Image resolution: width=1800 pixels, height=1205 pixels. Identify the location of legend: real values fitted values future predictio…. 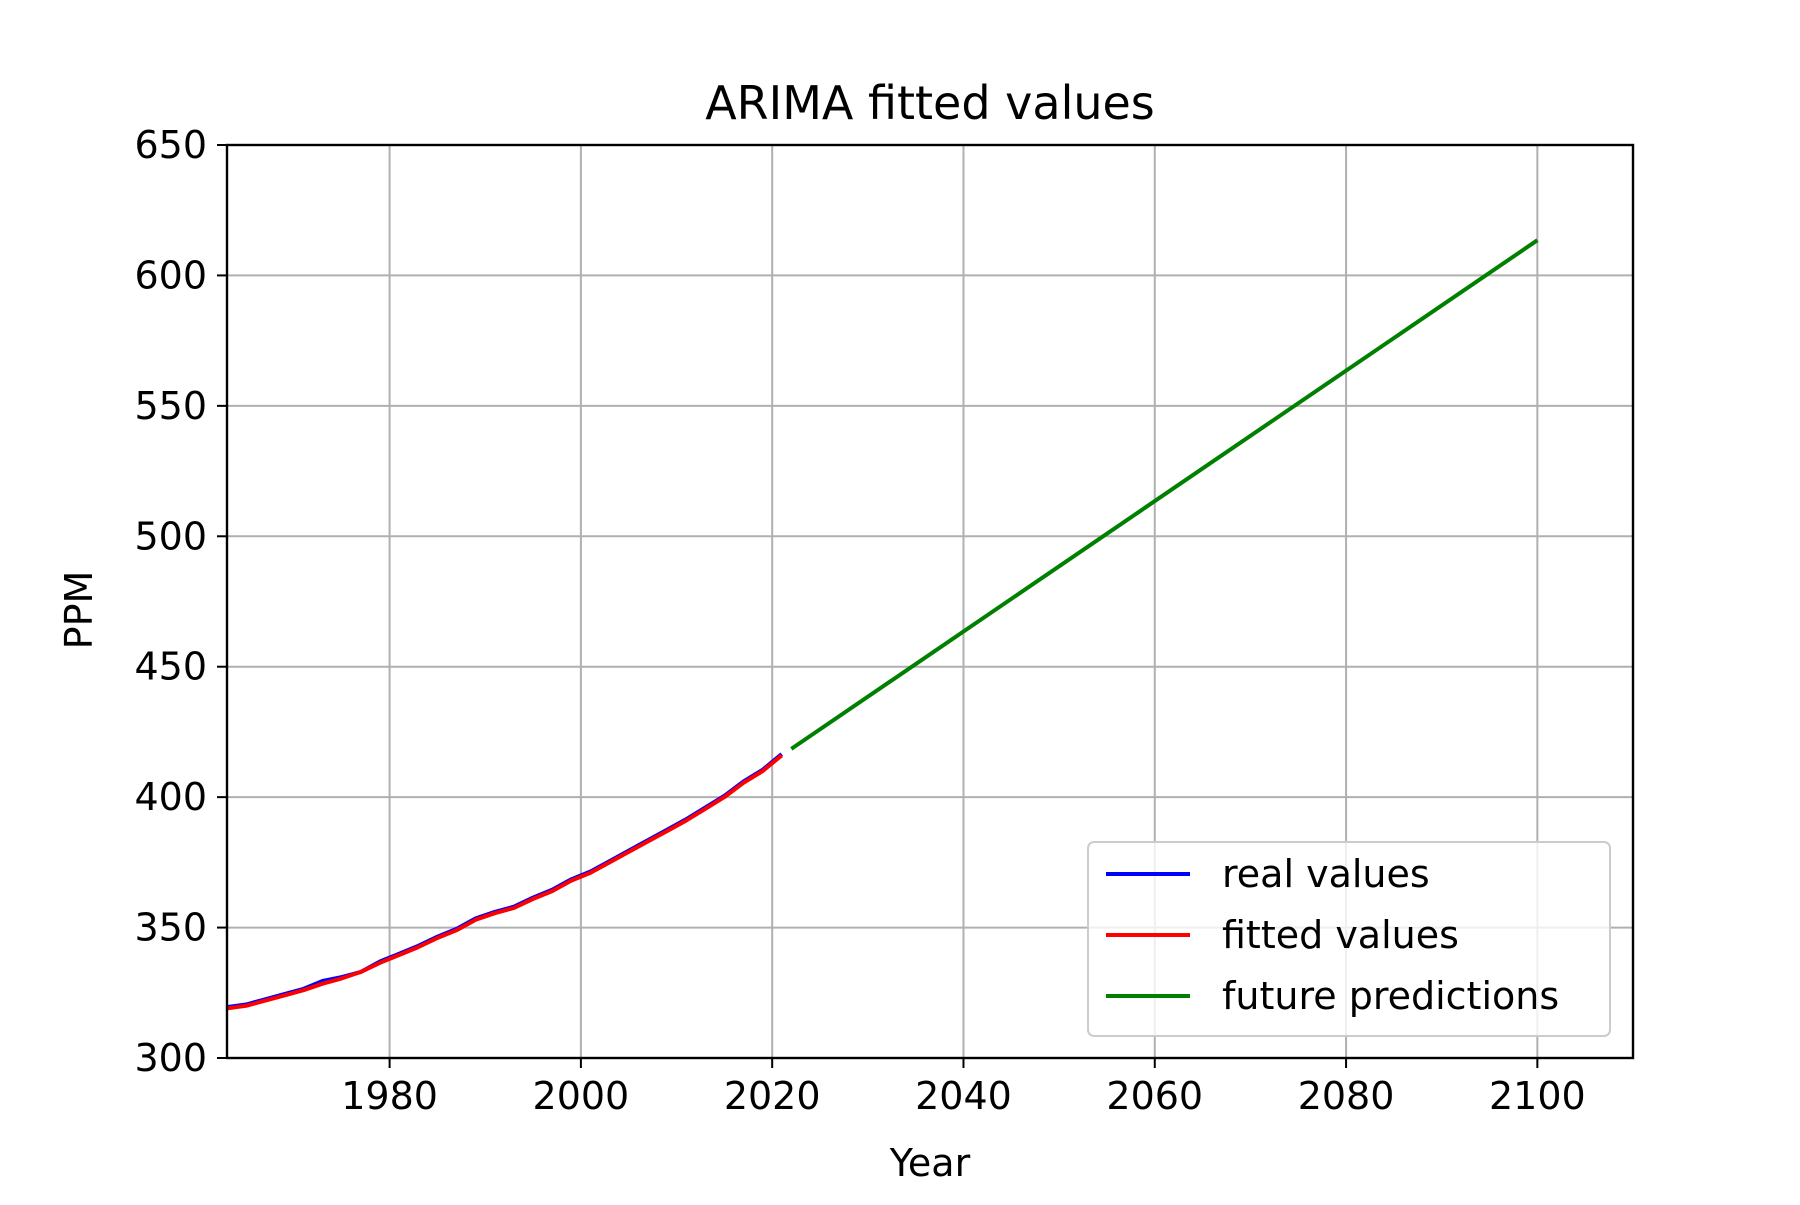
(1349, 939).